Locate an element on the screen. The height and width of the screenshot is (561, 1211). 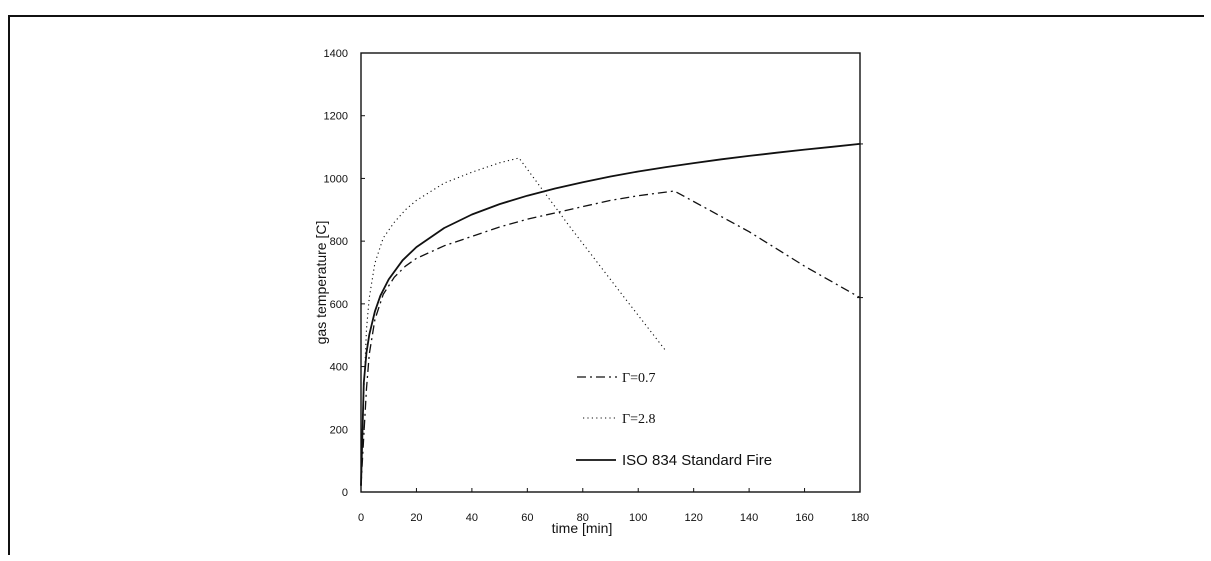
y-tick-label: 800 is located at coordinates (339, 242).